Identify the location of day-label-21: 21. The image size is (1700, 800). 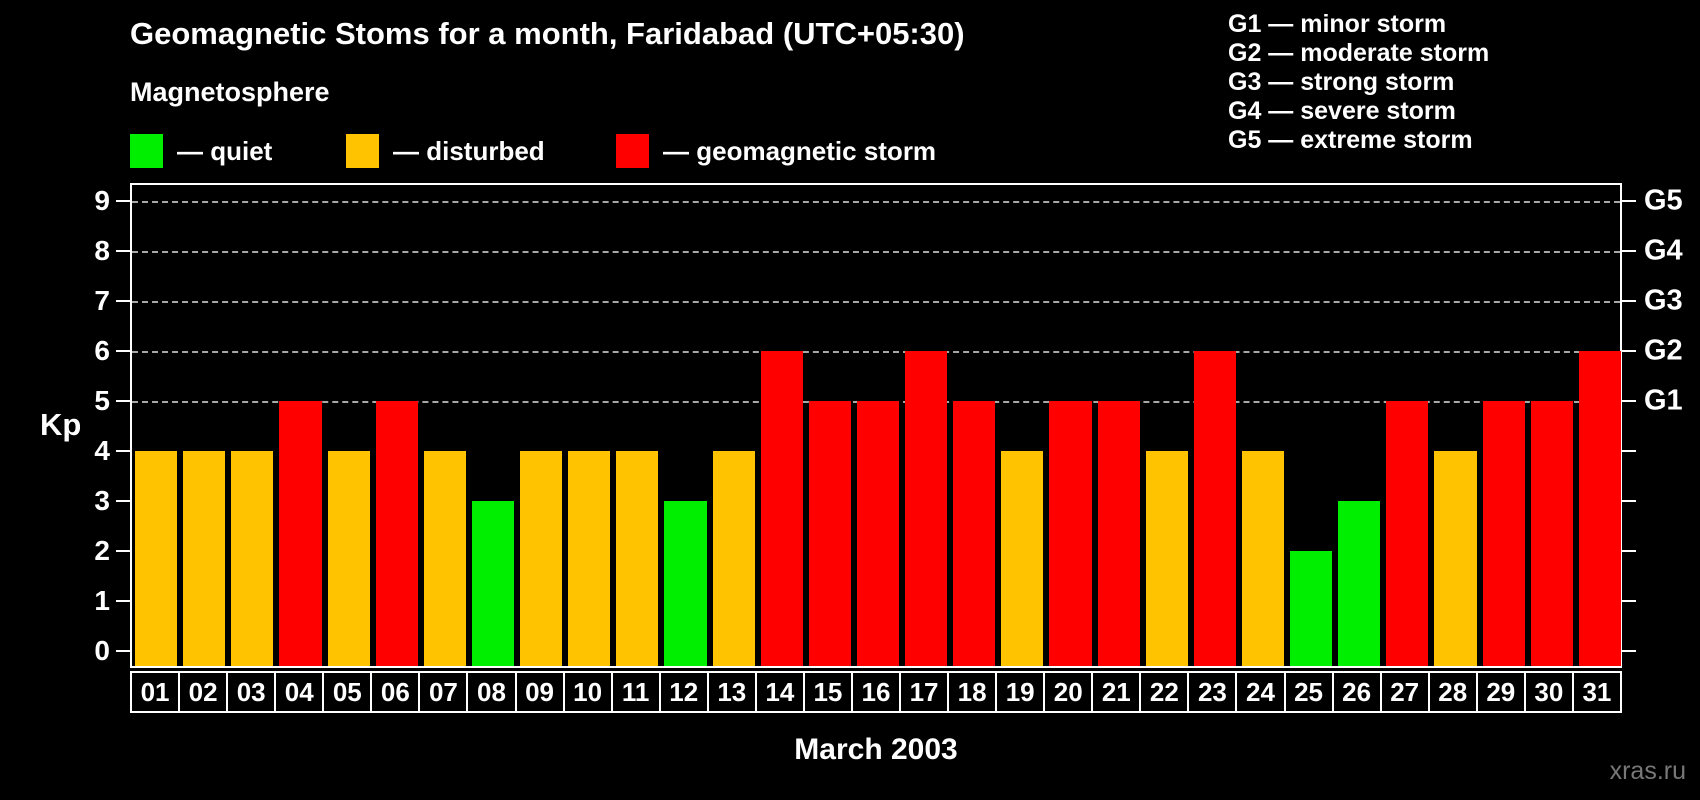
(1116, 692).